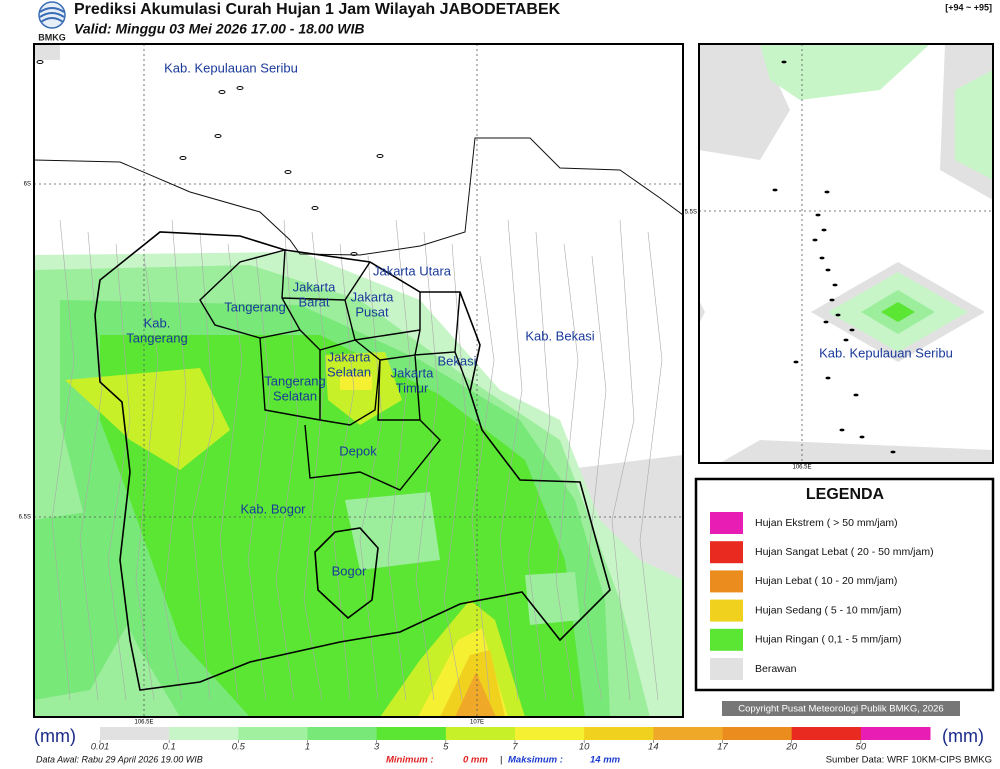 Image resolution: width=1000 pixels, height=769 pixels. I want to click on colorbar: (mm) (mm) 0.01 0.1 0.5 1 3 5 7 10 14 17 20 50, so click(509, 739).